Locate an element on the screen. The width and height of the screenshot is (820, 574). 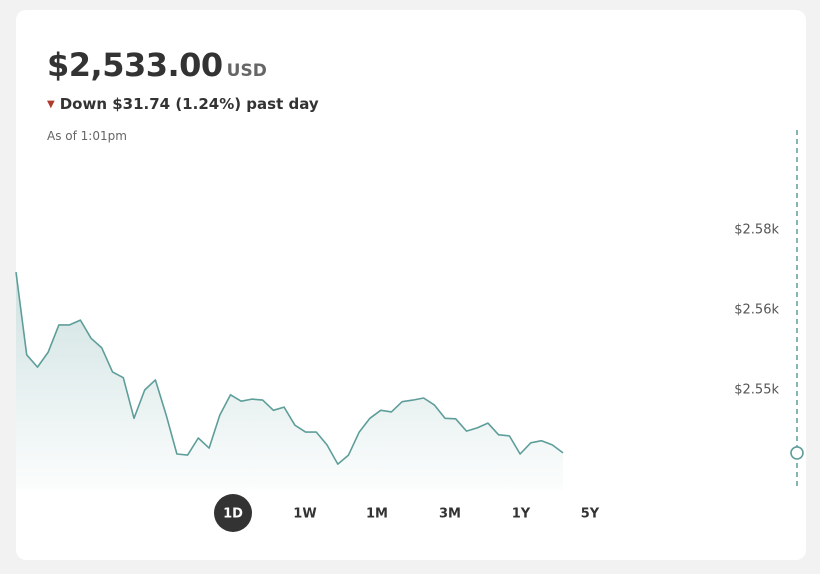
range-label: 1W is located at coordinates (304, 514).